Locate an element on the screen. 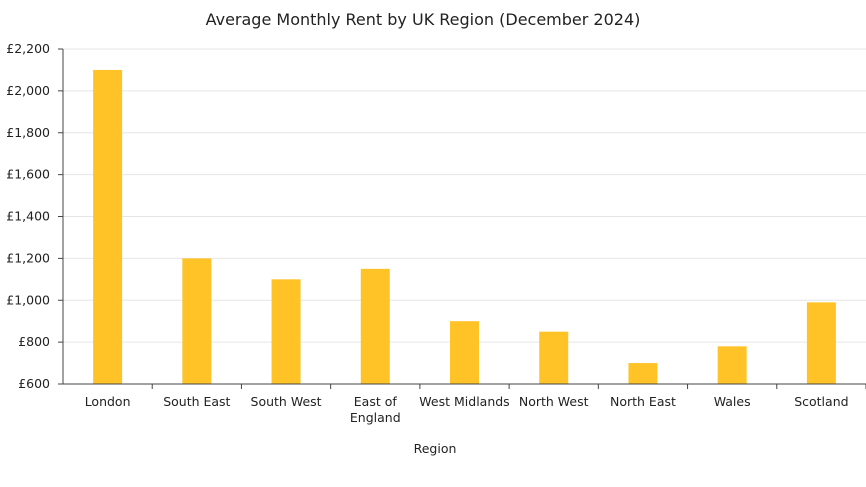 Image resolution: width=866 pixels, height=487 pixels. x-tick-label: South West is located at coordinates (286, 401).